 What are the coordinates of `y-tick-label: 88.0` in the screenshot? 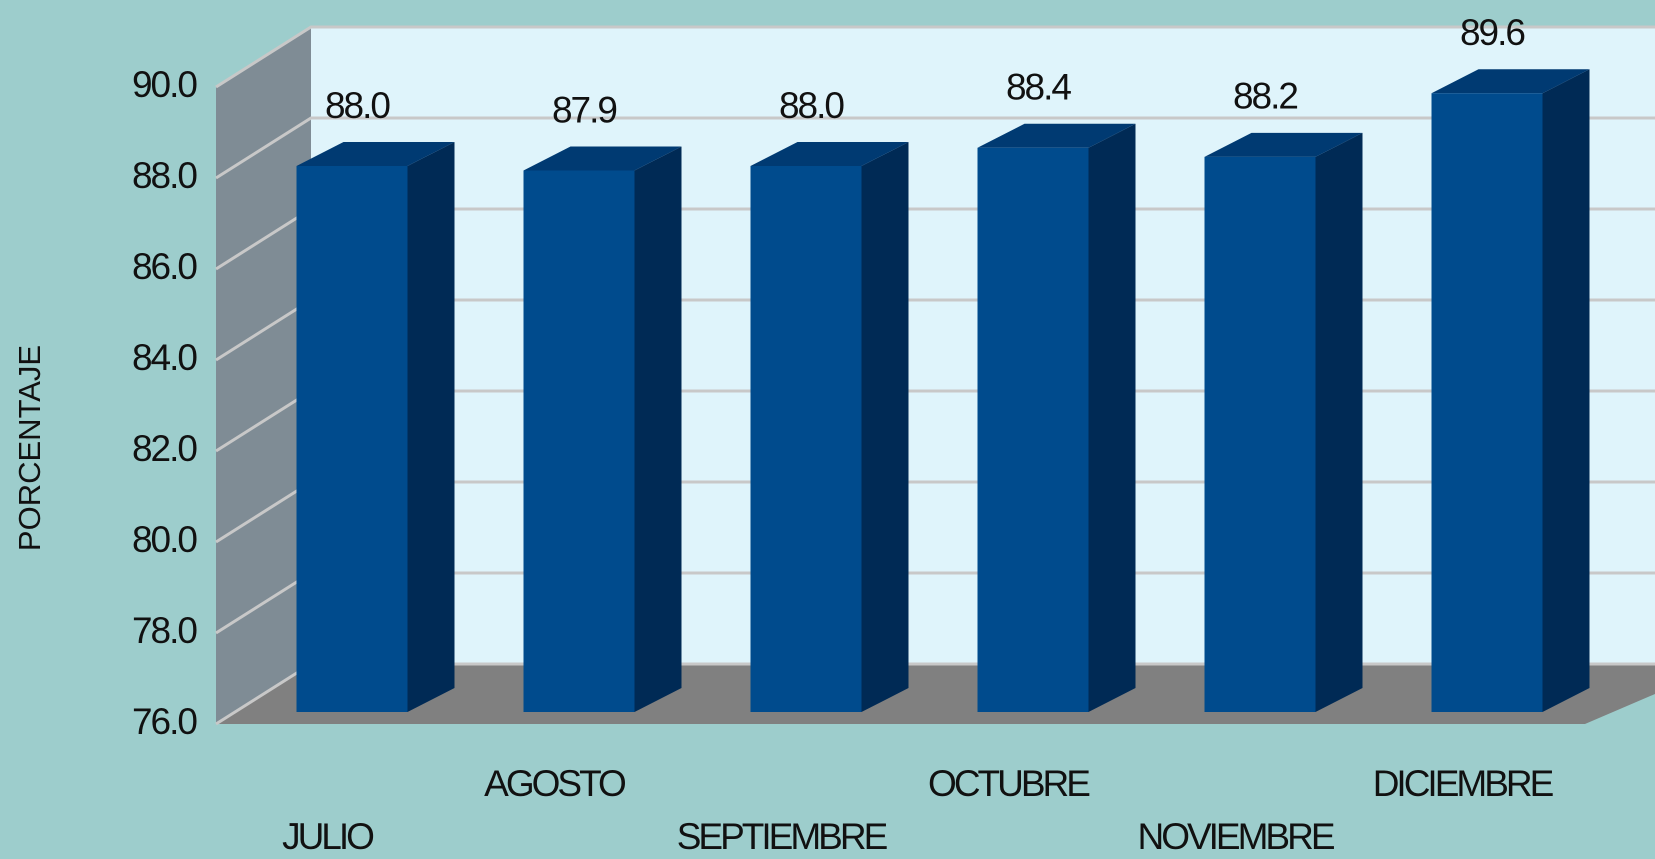 It's located at (164, 175).